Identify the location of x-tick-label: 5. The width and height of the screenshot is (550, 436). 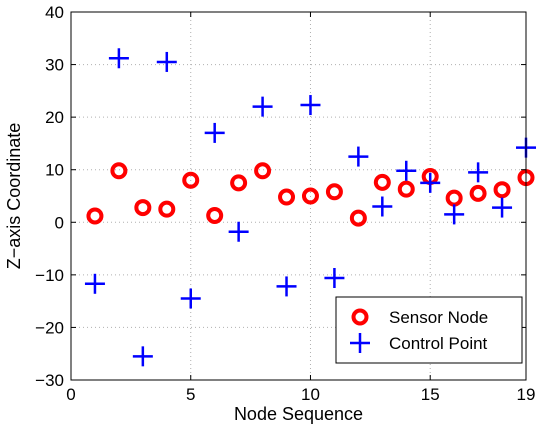
(190, 394).